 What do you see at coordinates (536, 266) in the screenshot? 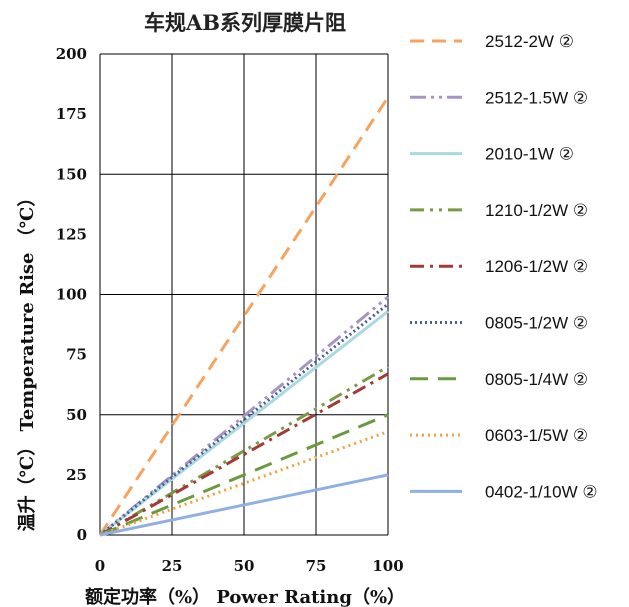
I see `legend-label: 1206-1/2W ②` at bounding box center [536, 266].